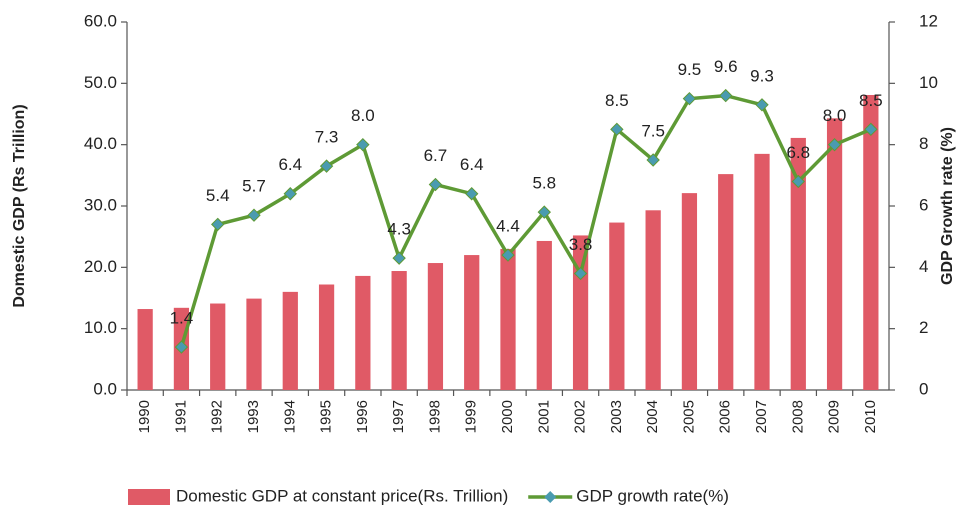 The height and width of the screenshot is (523, 963). What do you see at coordinates (289, 416) in the screenshot?
I see `x-tick-label: 1994` at bounding box center [289, 416].